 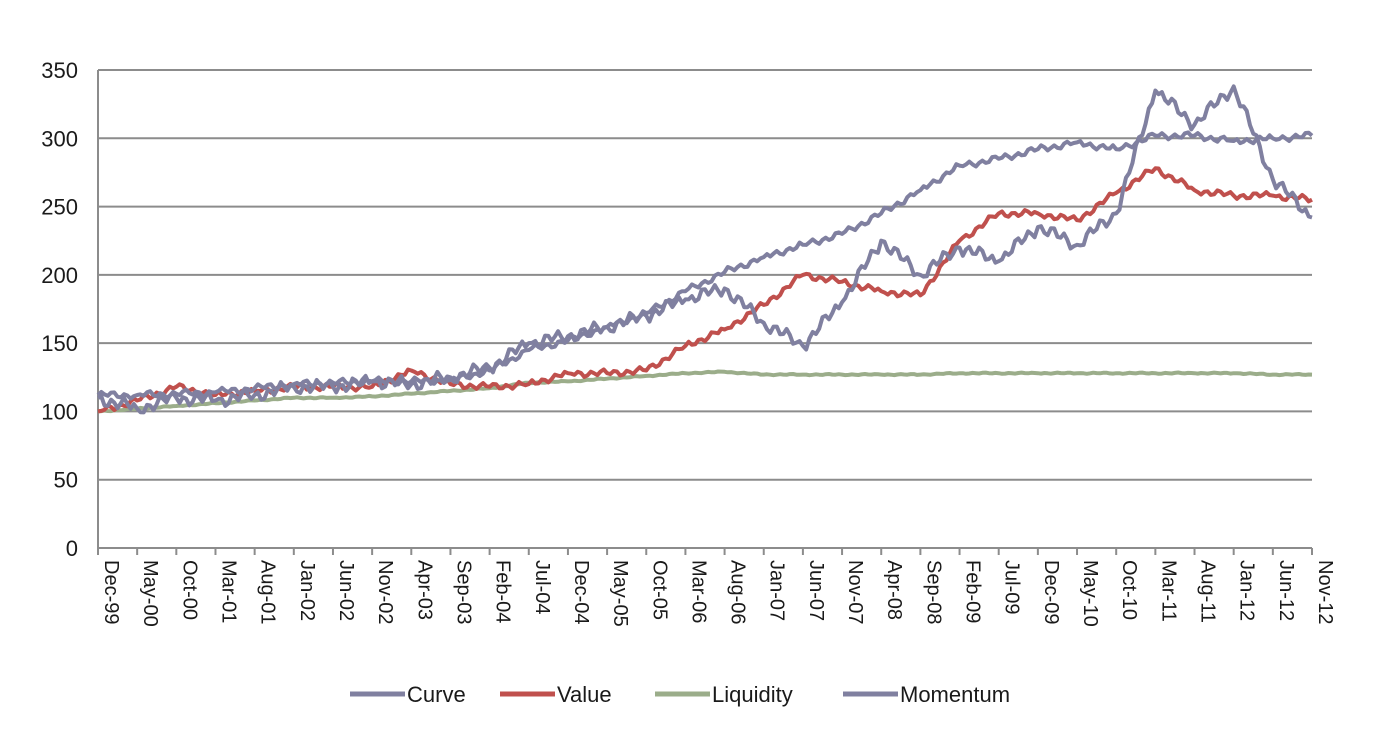 What do you see at coordinates (752, 694) in the screenshot?
I see `legend-label: Liquidity` at bounding box center [752, 694].